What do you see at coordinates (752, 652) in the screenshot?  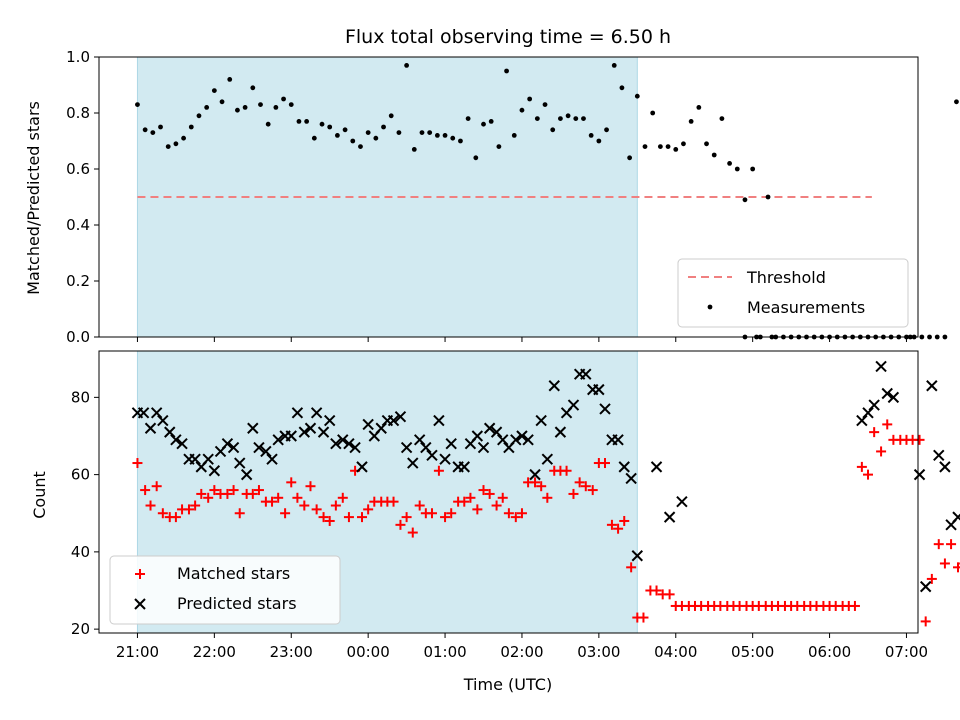 I see `x-tick-label: 05:00` at bounding box center [752, 652].